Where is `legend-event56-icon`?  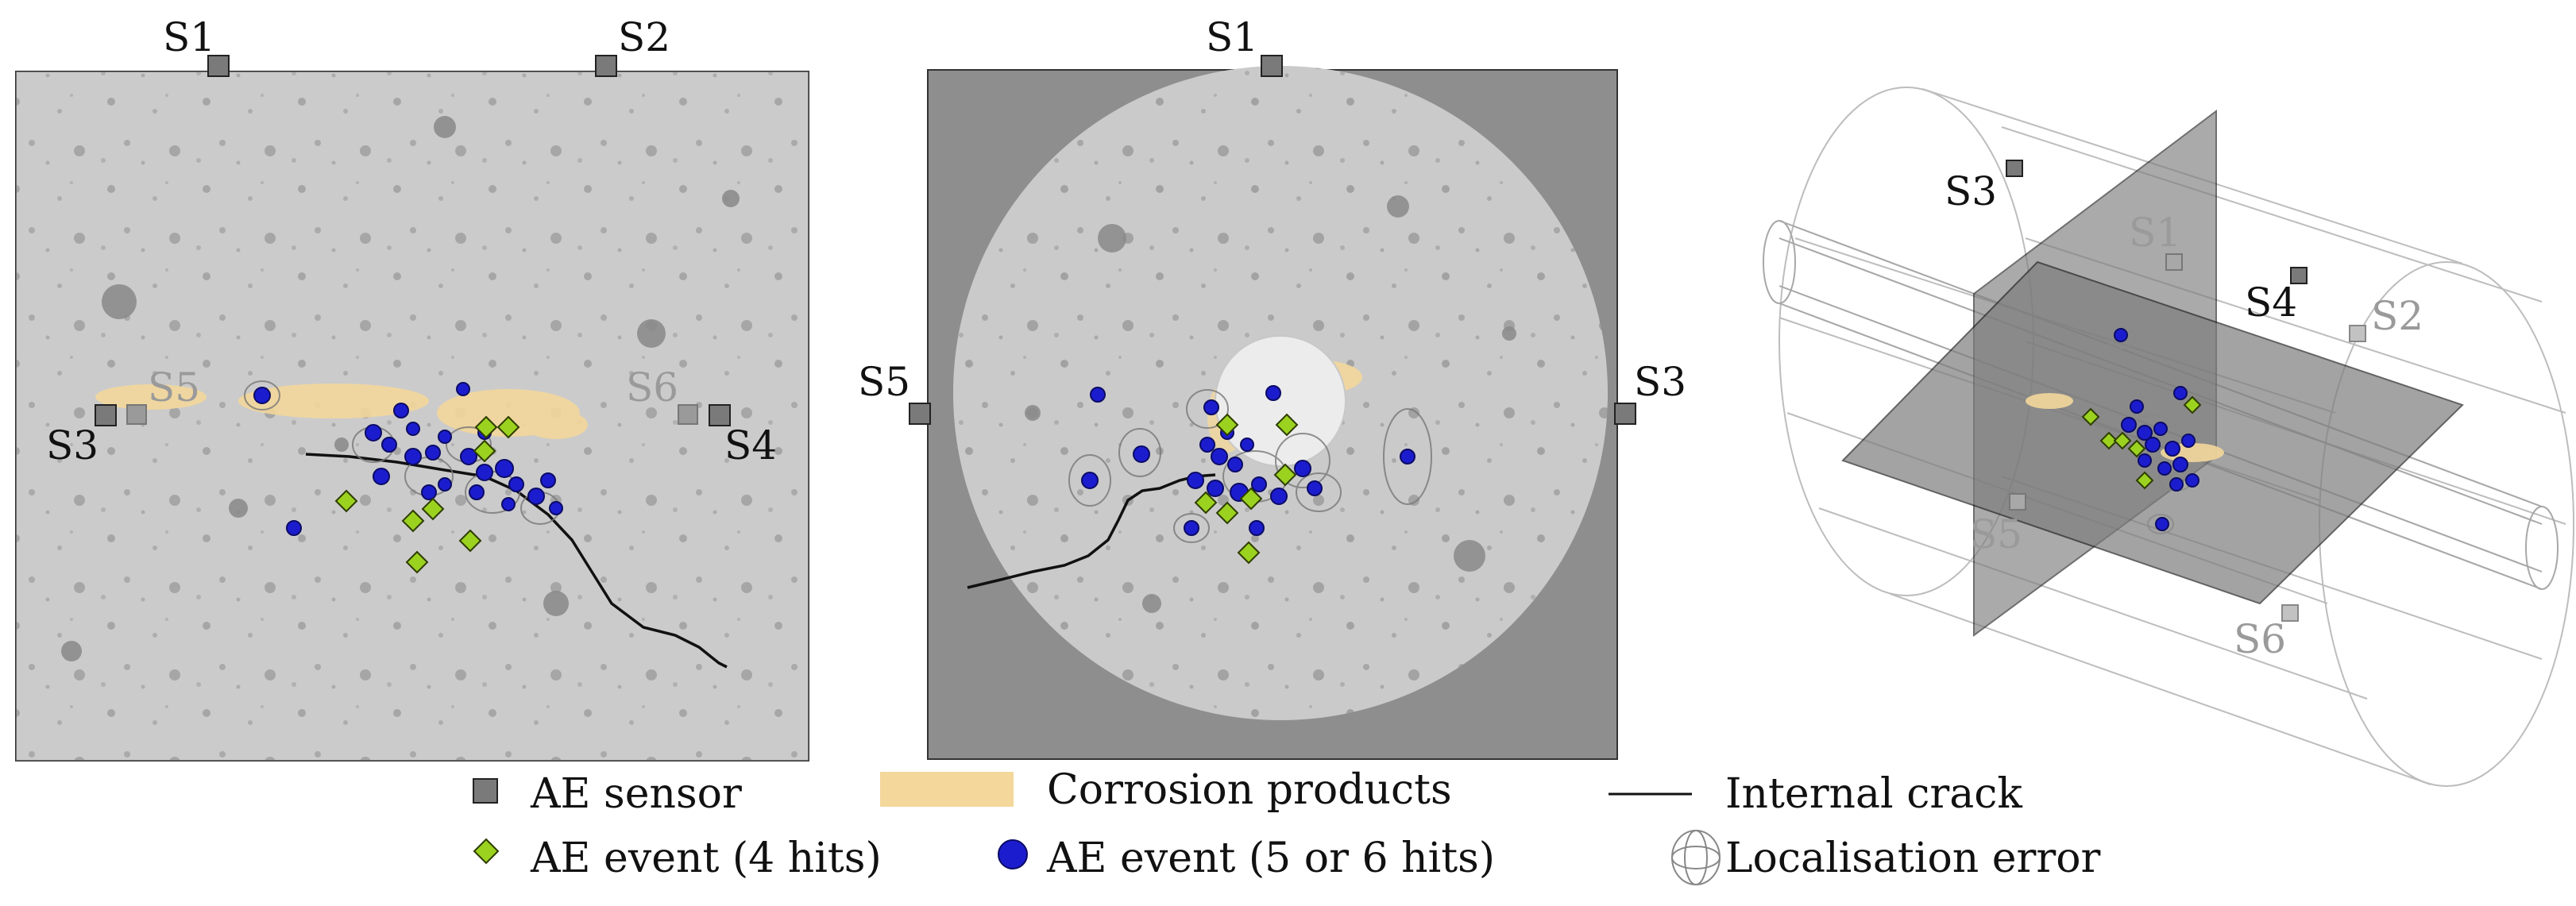
legend-event56-icon is located at coordinates (1013, 854).